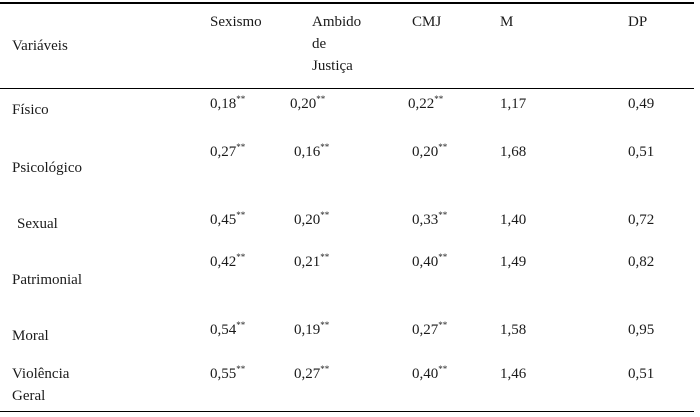 The height and width of the screenshot is (417, 700). What do you see at coordinates (427, 22) in the screenshot?
I see `header-cmj: CMJ` at bounding box center [427, 22].